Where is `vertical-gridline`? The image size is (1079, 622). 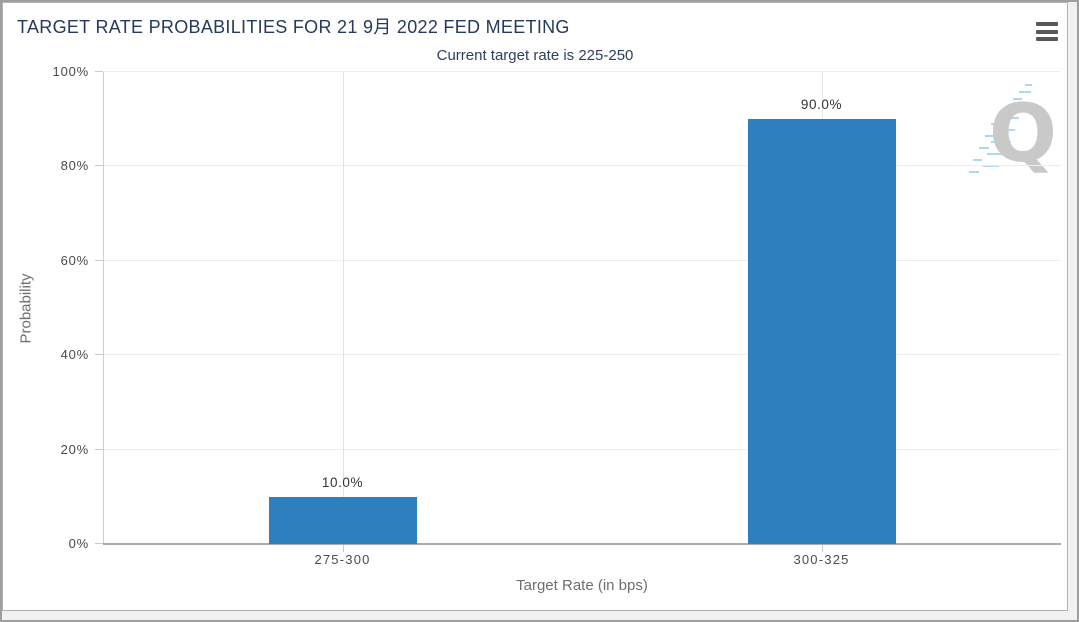
vertical-gridline is located at coordinates (343, 308).